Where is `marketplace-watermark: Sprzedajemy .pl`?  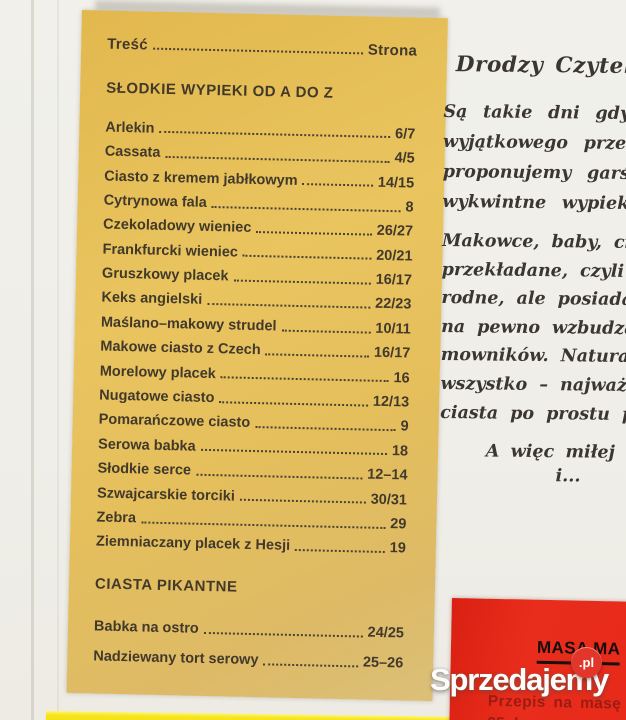
marketplace-watermark: Sprzedajemy .pl is located at coordinates (519, 672).